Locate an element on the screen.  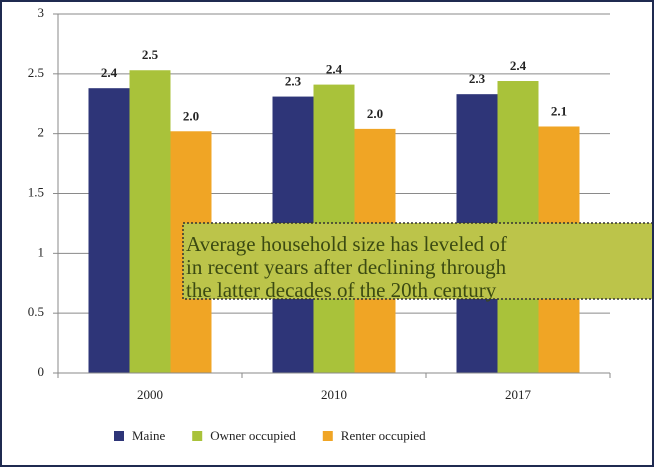
legend-label: Owner occupied is located at coordinates (253, 435).